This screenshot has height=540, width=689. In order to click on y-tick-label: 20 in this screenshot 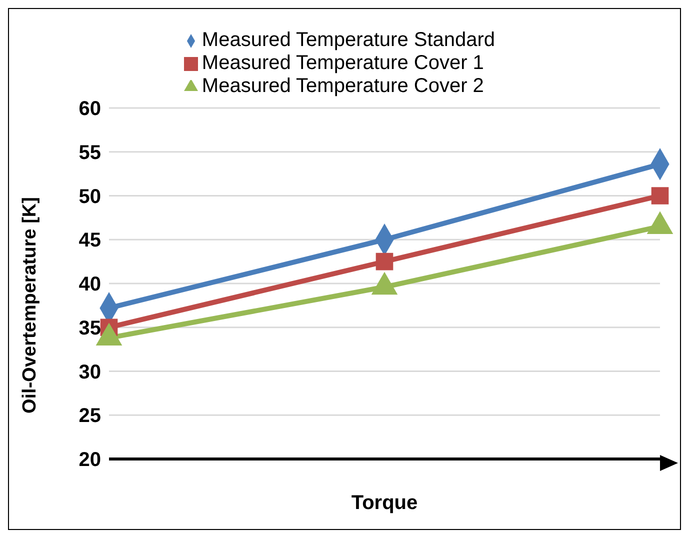, I will do `click(89, 460)`.